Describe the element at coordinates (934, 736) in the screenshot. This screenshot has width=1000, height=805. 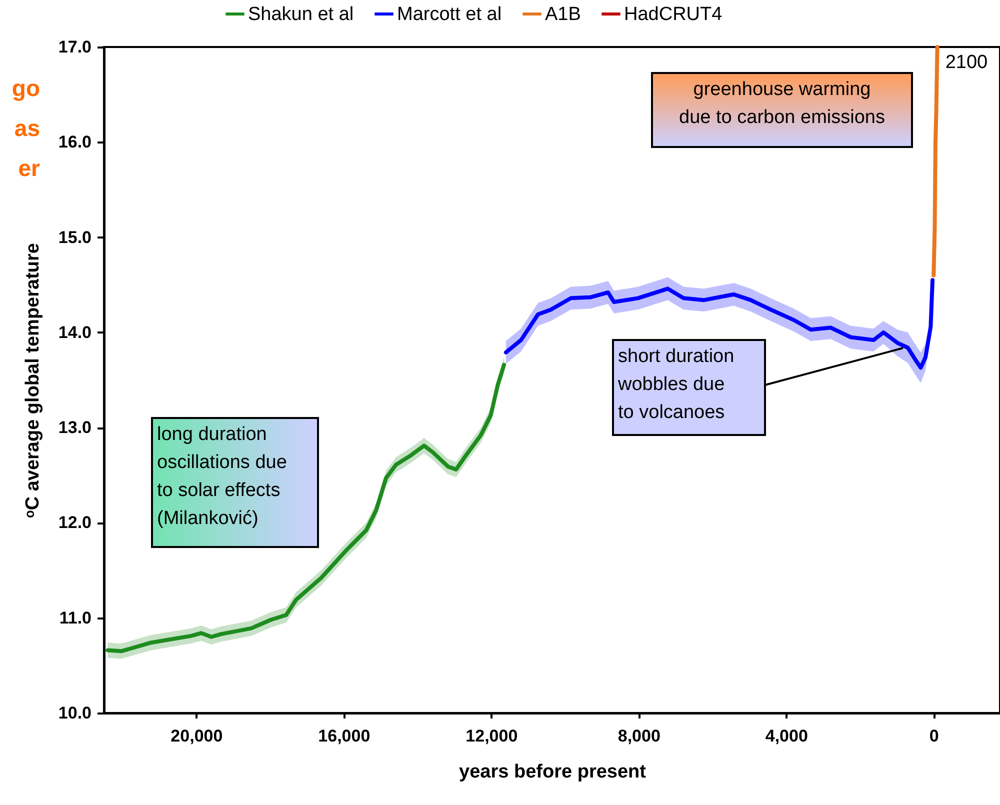
I see `x-tick-label: 0` at that location.